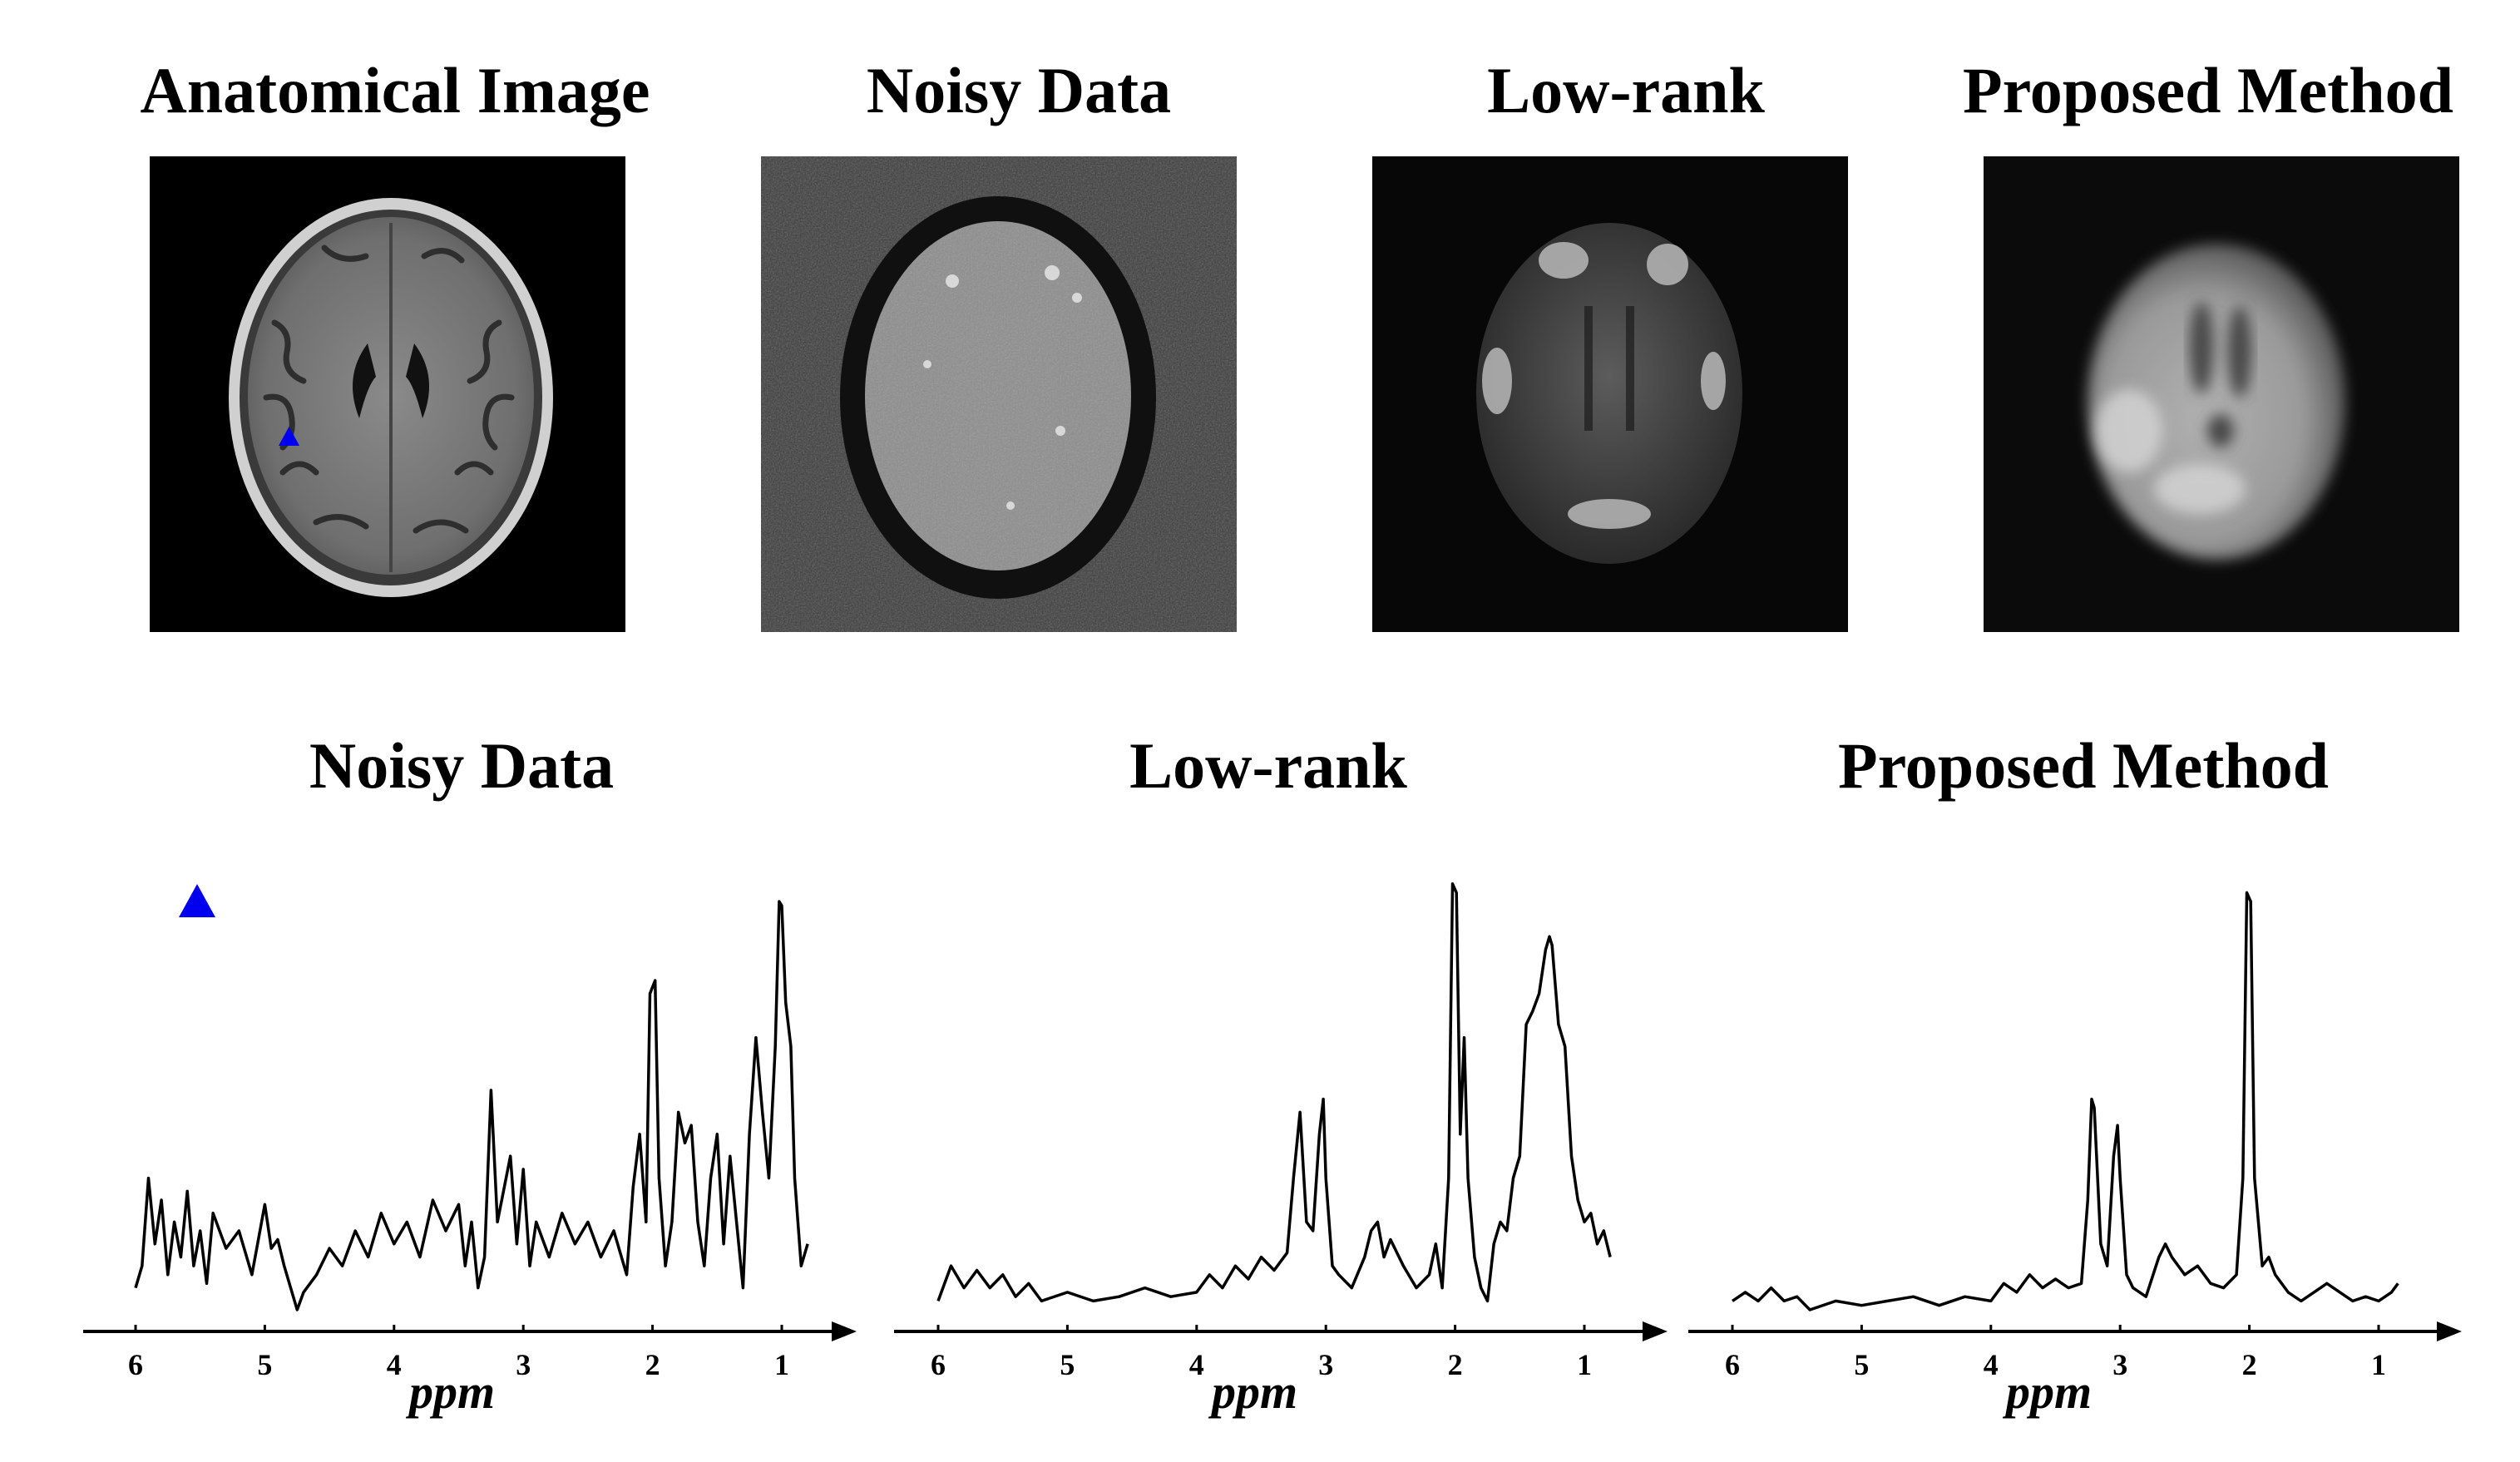 The image size is (2520, 1462). What do you see at coordinates (395, 90) in the screenshot?
I see `top-title-anatomical: Anatomical Image` at bounding box center [395, 90].